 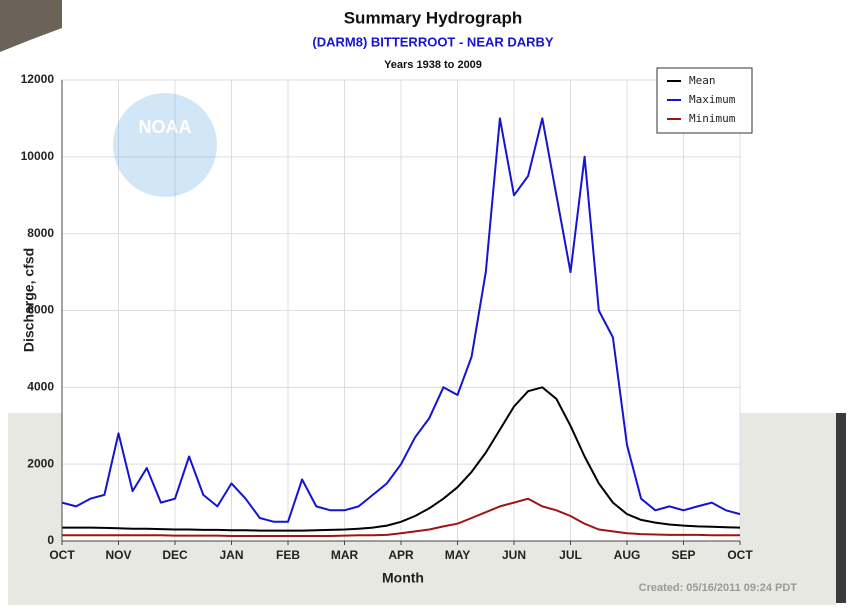 I want to click on chart-period: Years 1938 to 2009, so click(x=433, y=65).